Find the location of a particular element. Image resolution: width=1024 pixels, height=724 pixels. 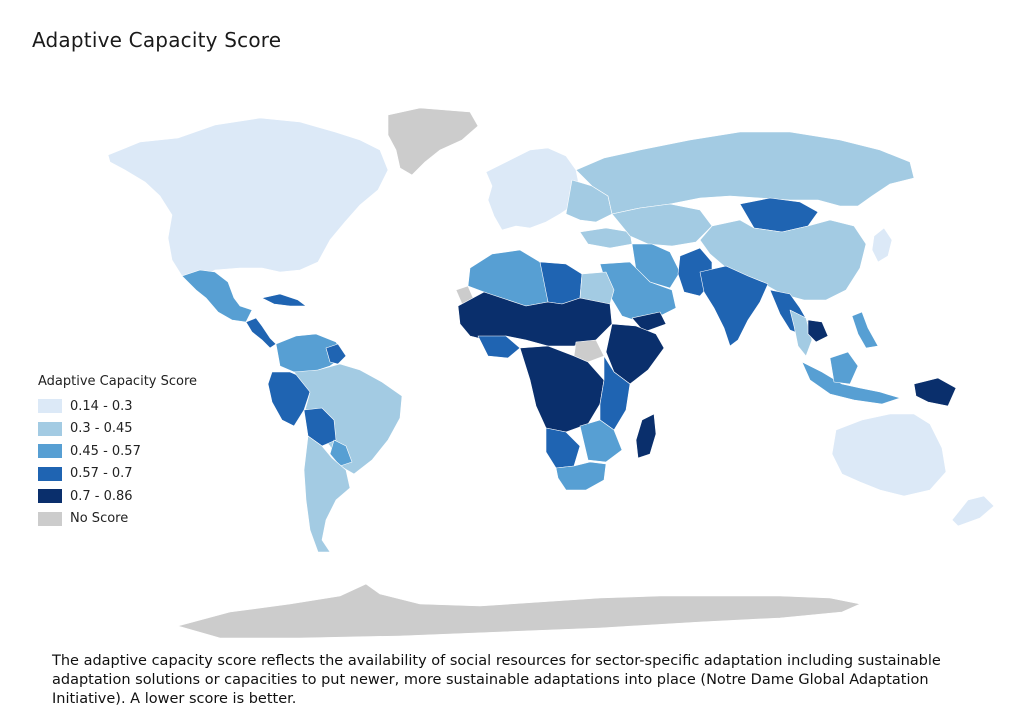

region-paraguay is located at coordinates (341, 453).